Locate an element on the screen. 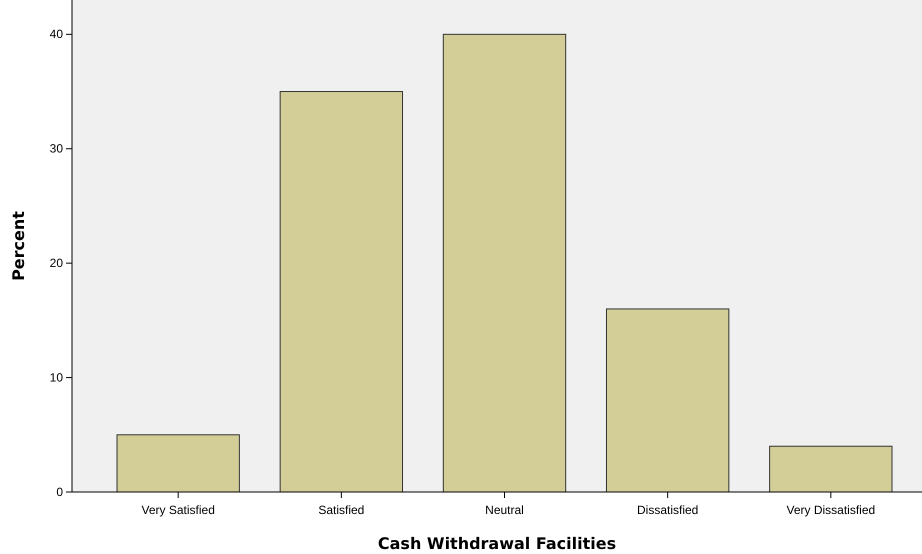  y-tick-label: 20 is located at coordinates (57, 263).